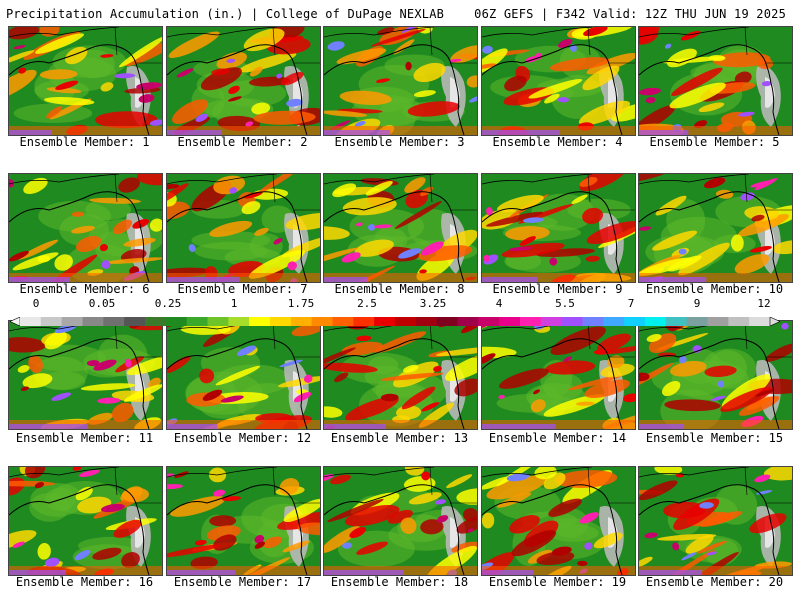 The image size is (800, 600). I want to click on colorbar-tick-label: 3.25, so click(433, 303).